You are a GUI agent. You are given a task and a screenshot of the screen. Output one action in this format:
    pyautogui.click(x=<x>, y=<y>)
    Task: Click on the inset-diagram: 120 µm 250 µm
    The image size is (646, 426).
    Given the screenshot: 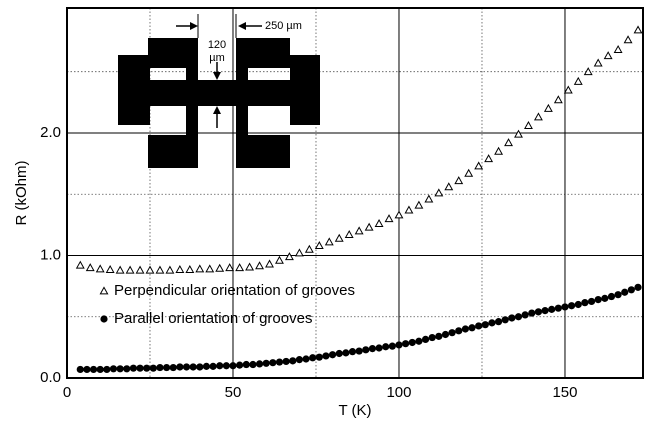 What is the action you would take?
    pyautogui.click(x=219, y=91)
    